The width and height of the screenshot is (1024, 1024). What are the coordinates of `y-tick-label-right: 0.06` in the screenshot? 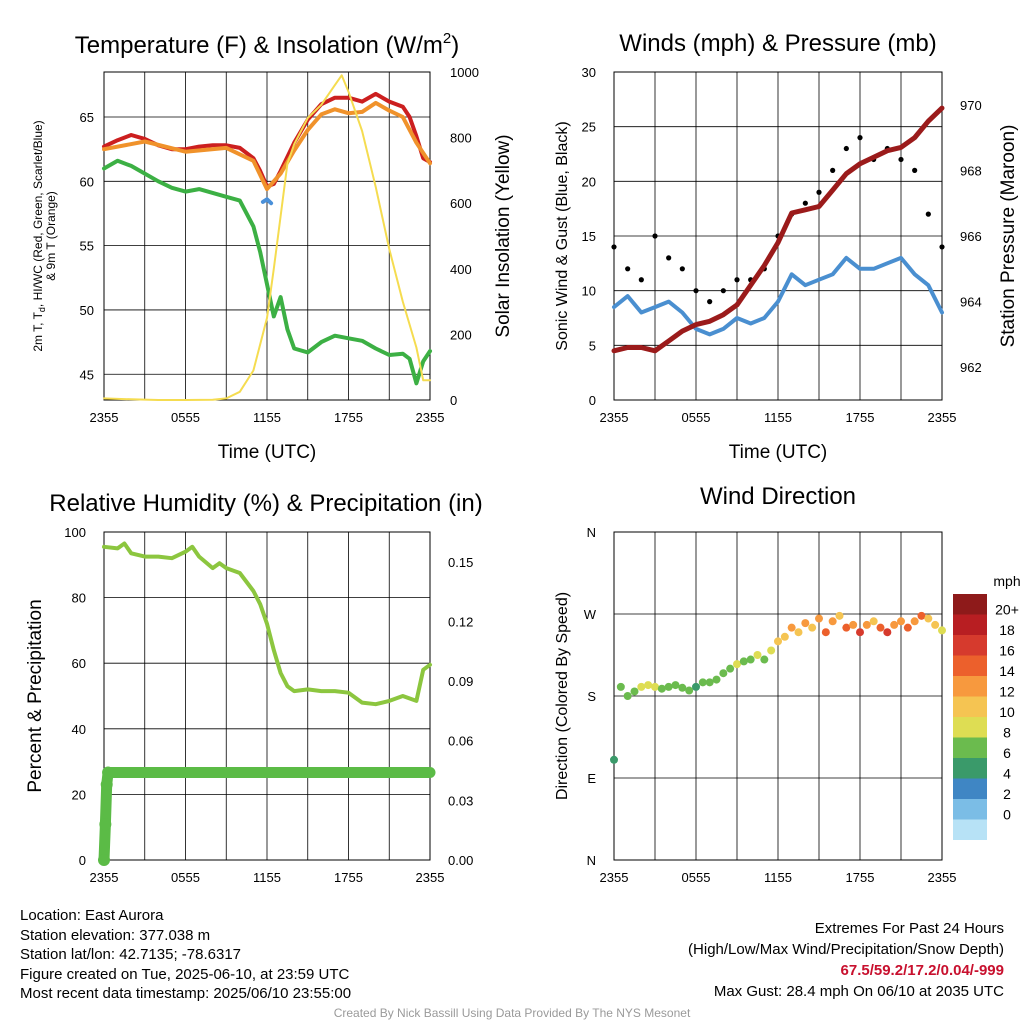 It's located at (460, 741).